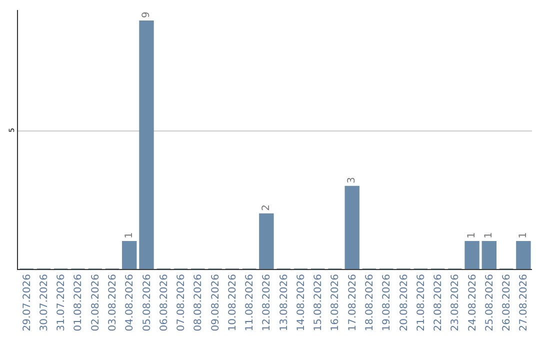  What do you see at coordinates (250, 303) in the screenshot?
I see `x-tick-label: 11.08.2026` at bounding box center [250, 303].